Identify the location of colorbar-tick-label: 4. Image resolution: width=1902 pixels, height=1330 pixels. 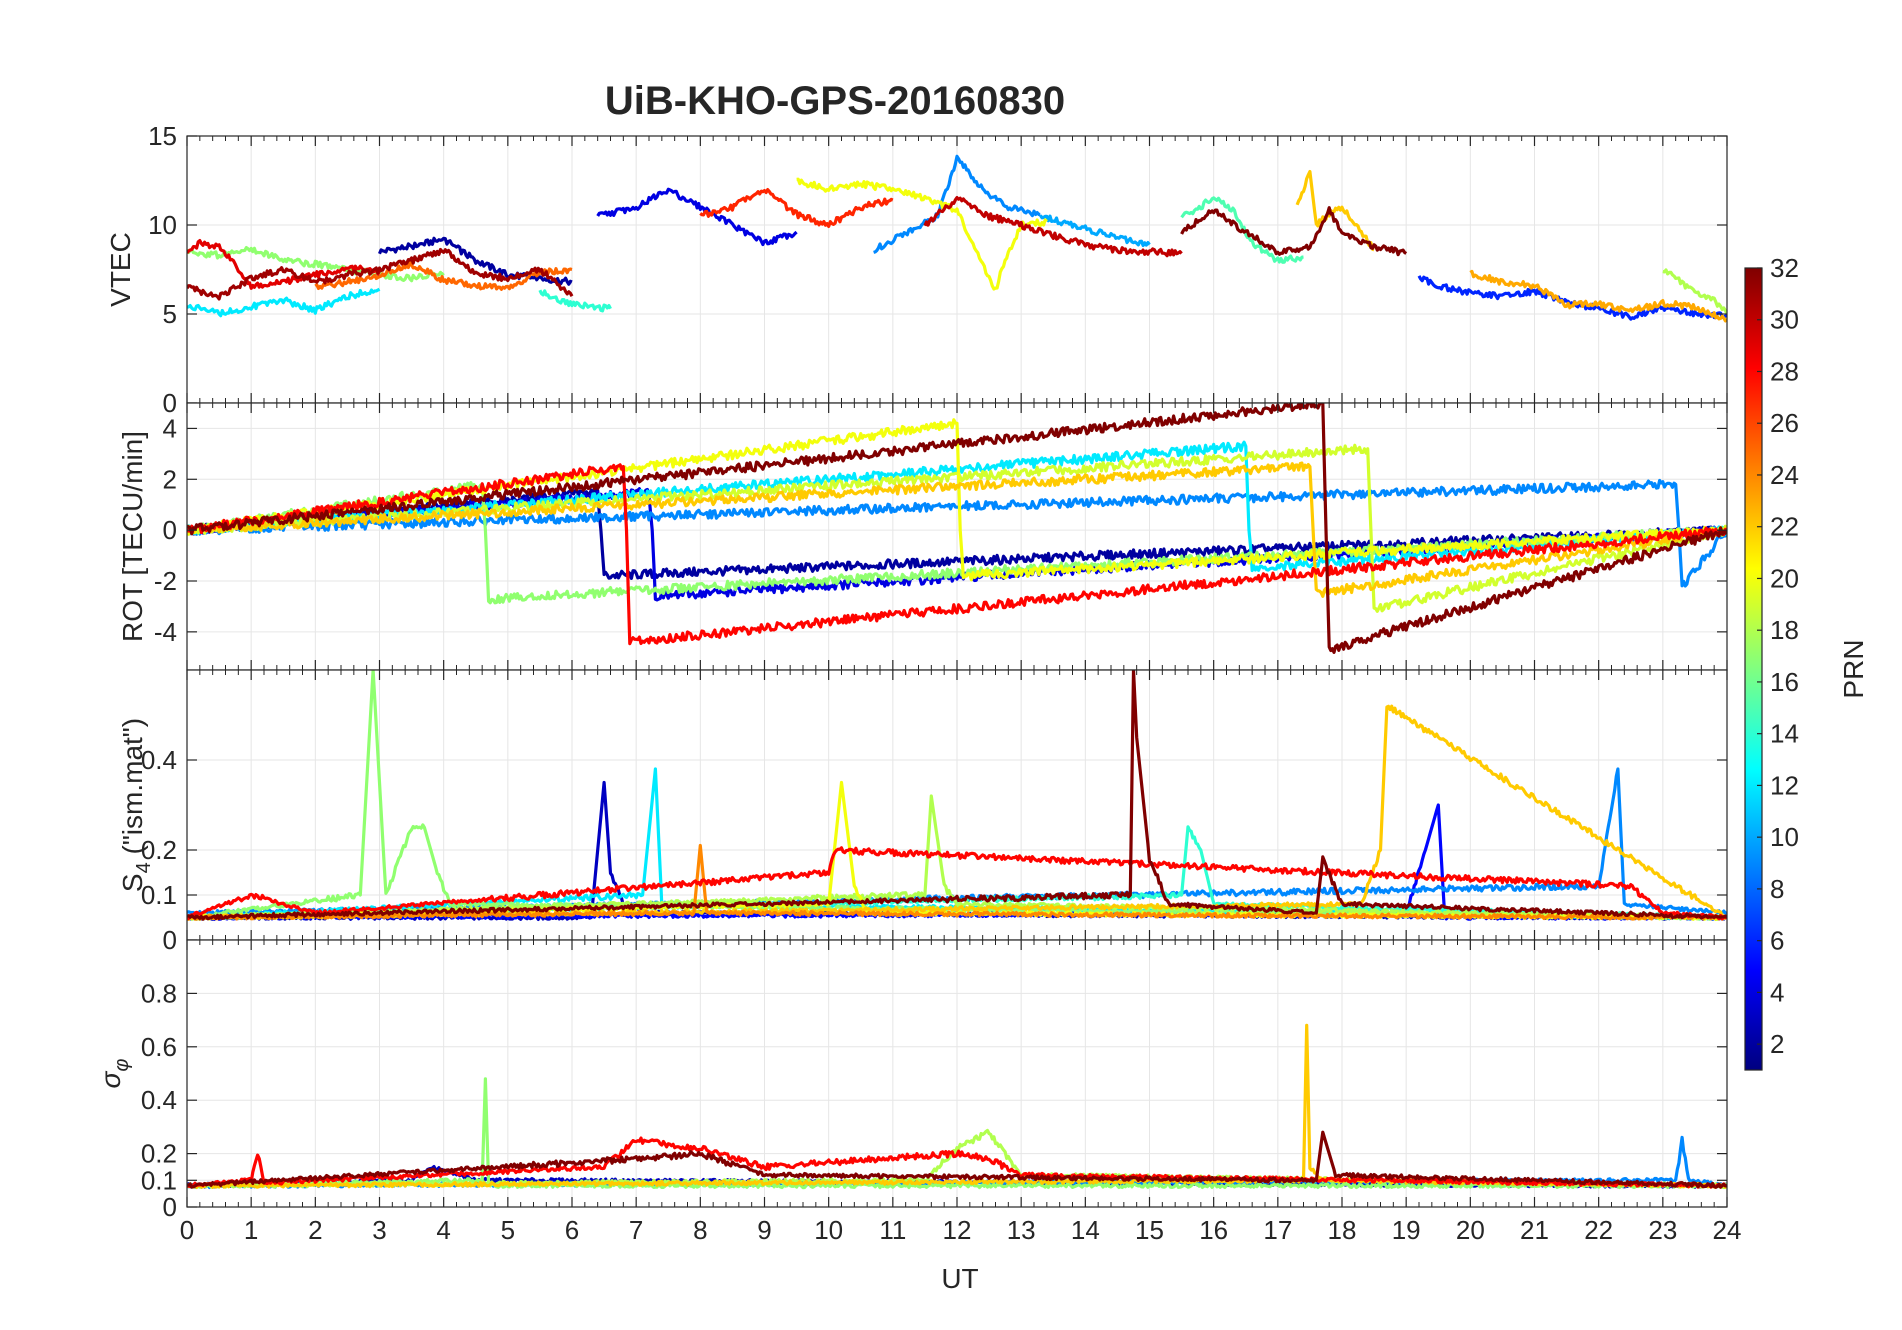
(1777, 992).